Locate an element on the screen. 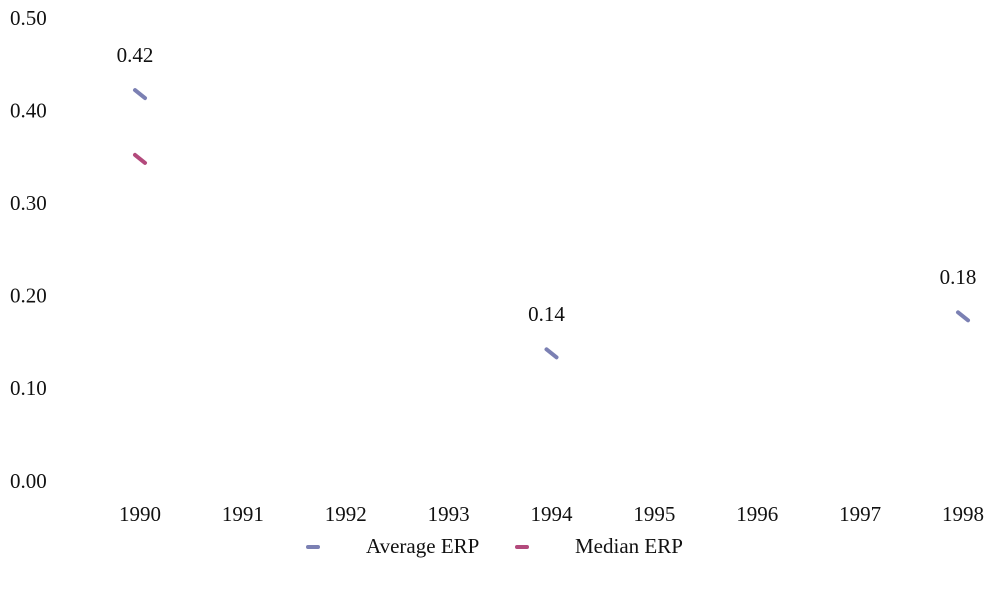 The width and height of the screenshot is (993, 592). y-tick-label: 0.10 is located at coordinates (28, 388).